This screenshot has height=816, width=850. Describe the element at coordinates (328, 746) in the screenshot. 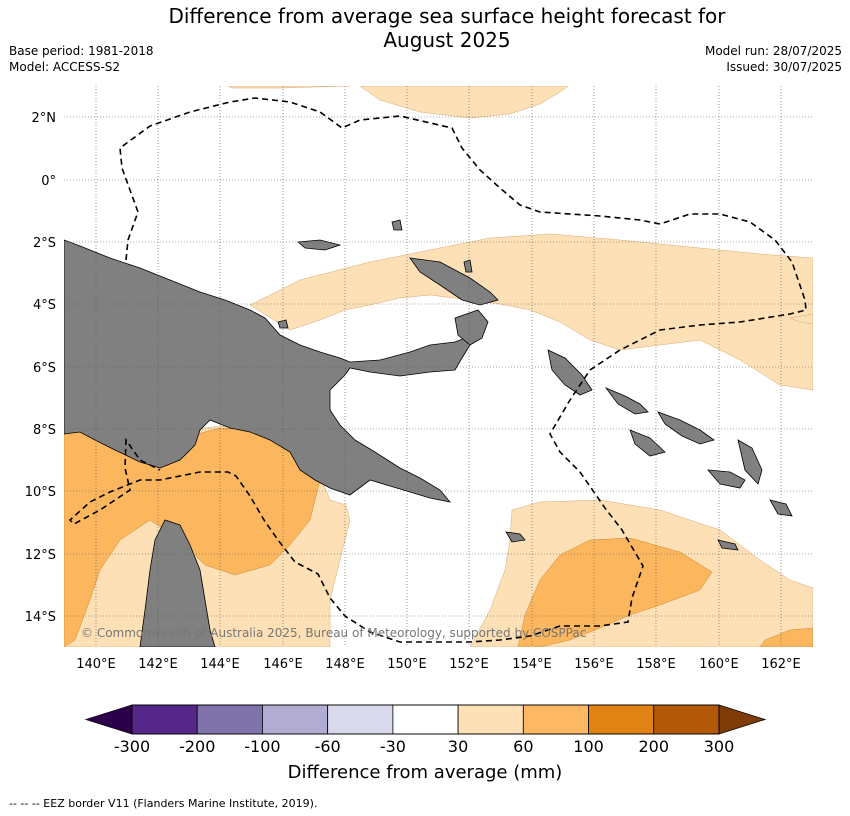

I see `colorbar-tick-label: -60` at that location.